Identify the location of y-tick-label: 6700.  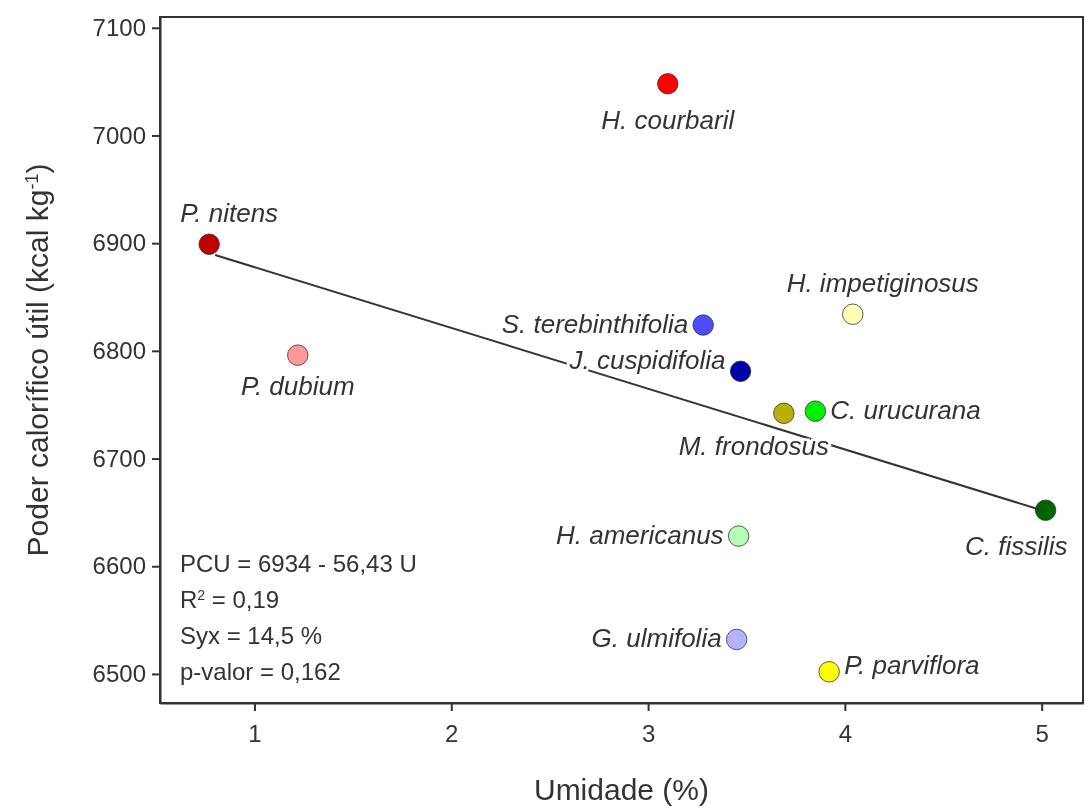
(119, 458).